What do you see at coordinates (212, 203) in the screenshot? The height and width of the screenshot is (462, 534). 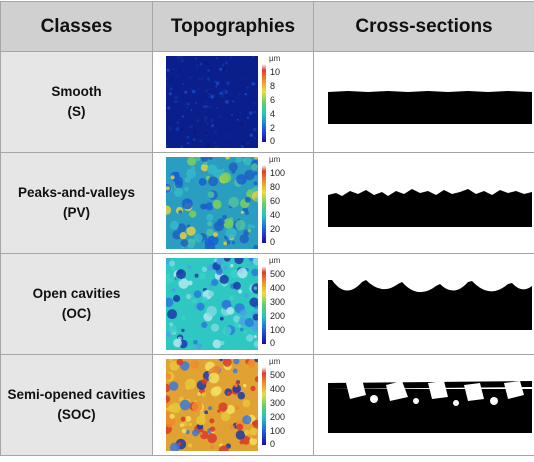 I see `topography-map-peaks-valleys` at bounding box center [212, 203].